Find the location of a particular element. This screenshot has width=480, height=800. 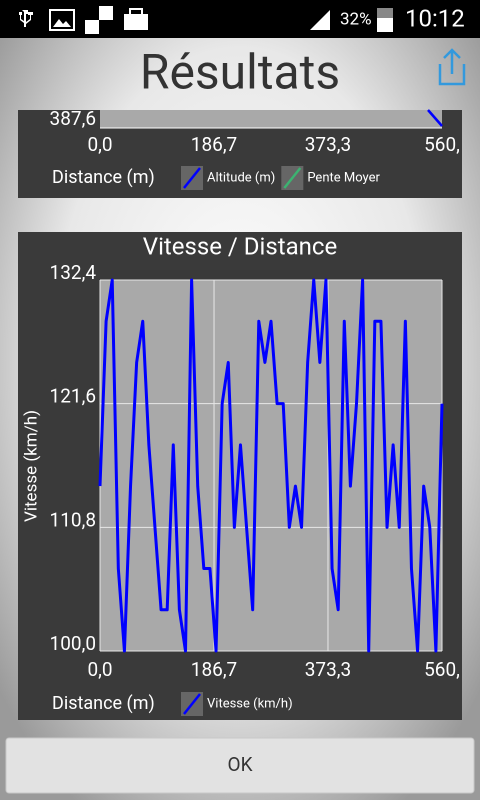

y-tick-label: 110,8 is located at coordinates (73, 519).